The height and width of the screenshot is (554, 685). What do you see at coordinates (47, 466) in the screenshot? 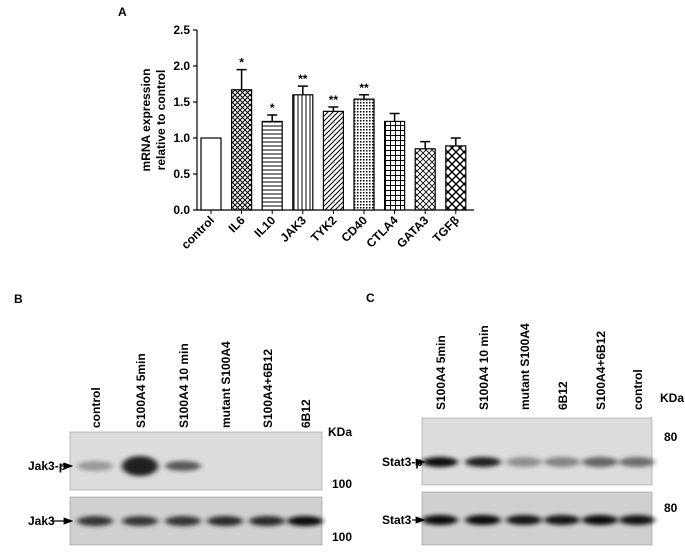
I see `row-label: Jak3-p` at bounding box center [47, 466].